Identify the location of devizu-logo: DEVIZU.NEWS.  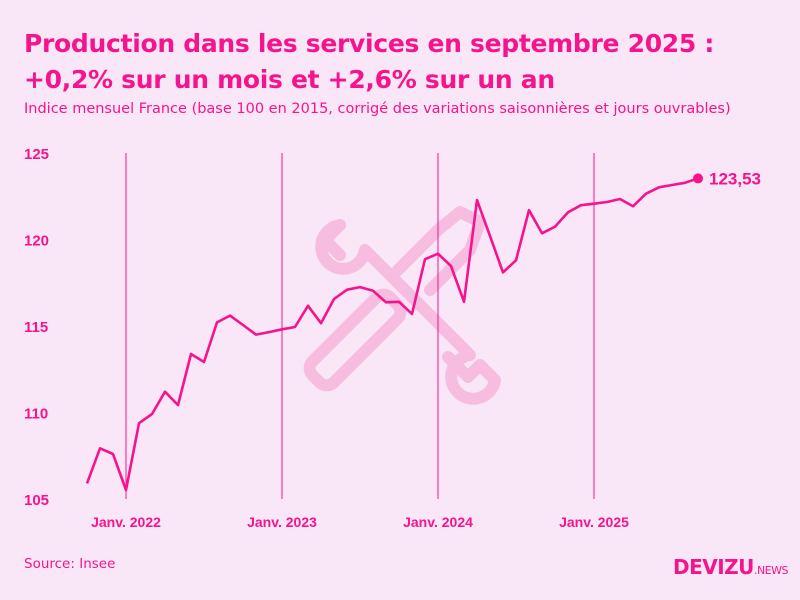
(730, 567).